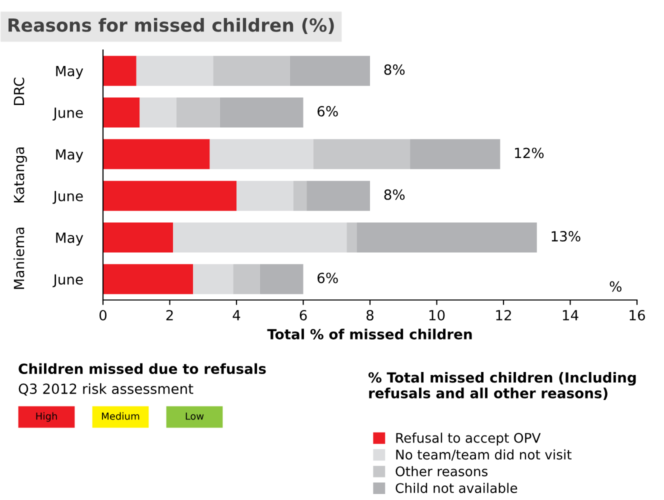 Image resolution: width=664 pixels, height=500 pixels. What do you see at coordinates (637, 315) in the screenshot?
I see `x-tick-label: 16` at bounding box center [637, 315].